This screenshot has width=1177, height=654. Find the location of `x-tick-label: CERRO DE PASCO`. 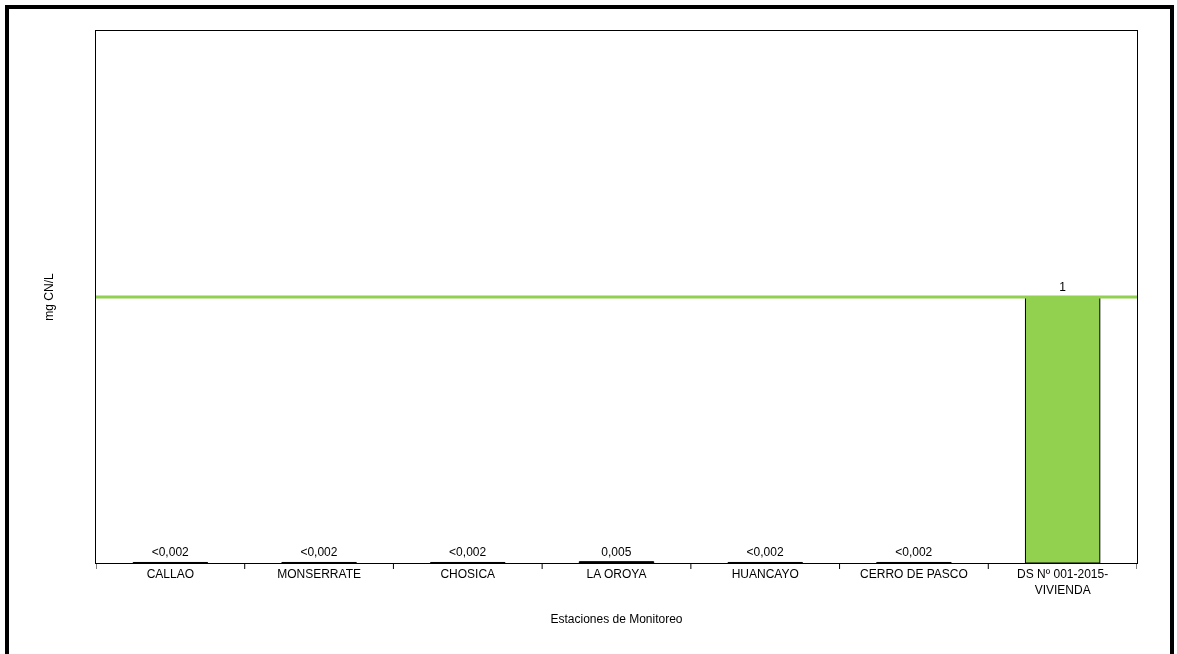

x-tick-label: CERRO DE PASCO is located at coordinates (914, 574).